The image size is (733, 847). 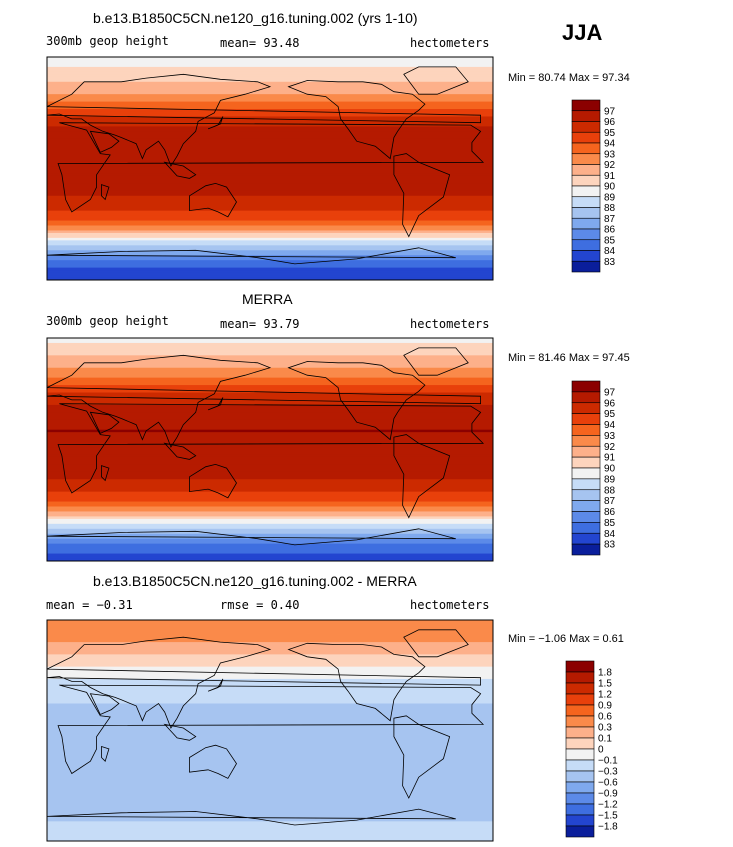 I want to click on colorbar-tick-label: 0.9, so click(x=605, y=706).